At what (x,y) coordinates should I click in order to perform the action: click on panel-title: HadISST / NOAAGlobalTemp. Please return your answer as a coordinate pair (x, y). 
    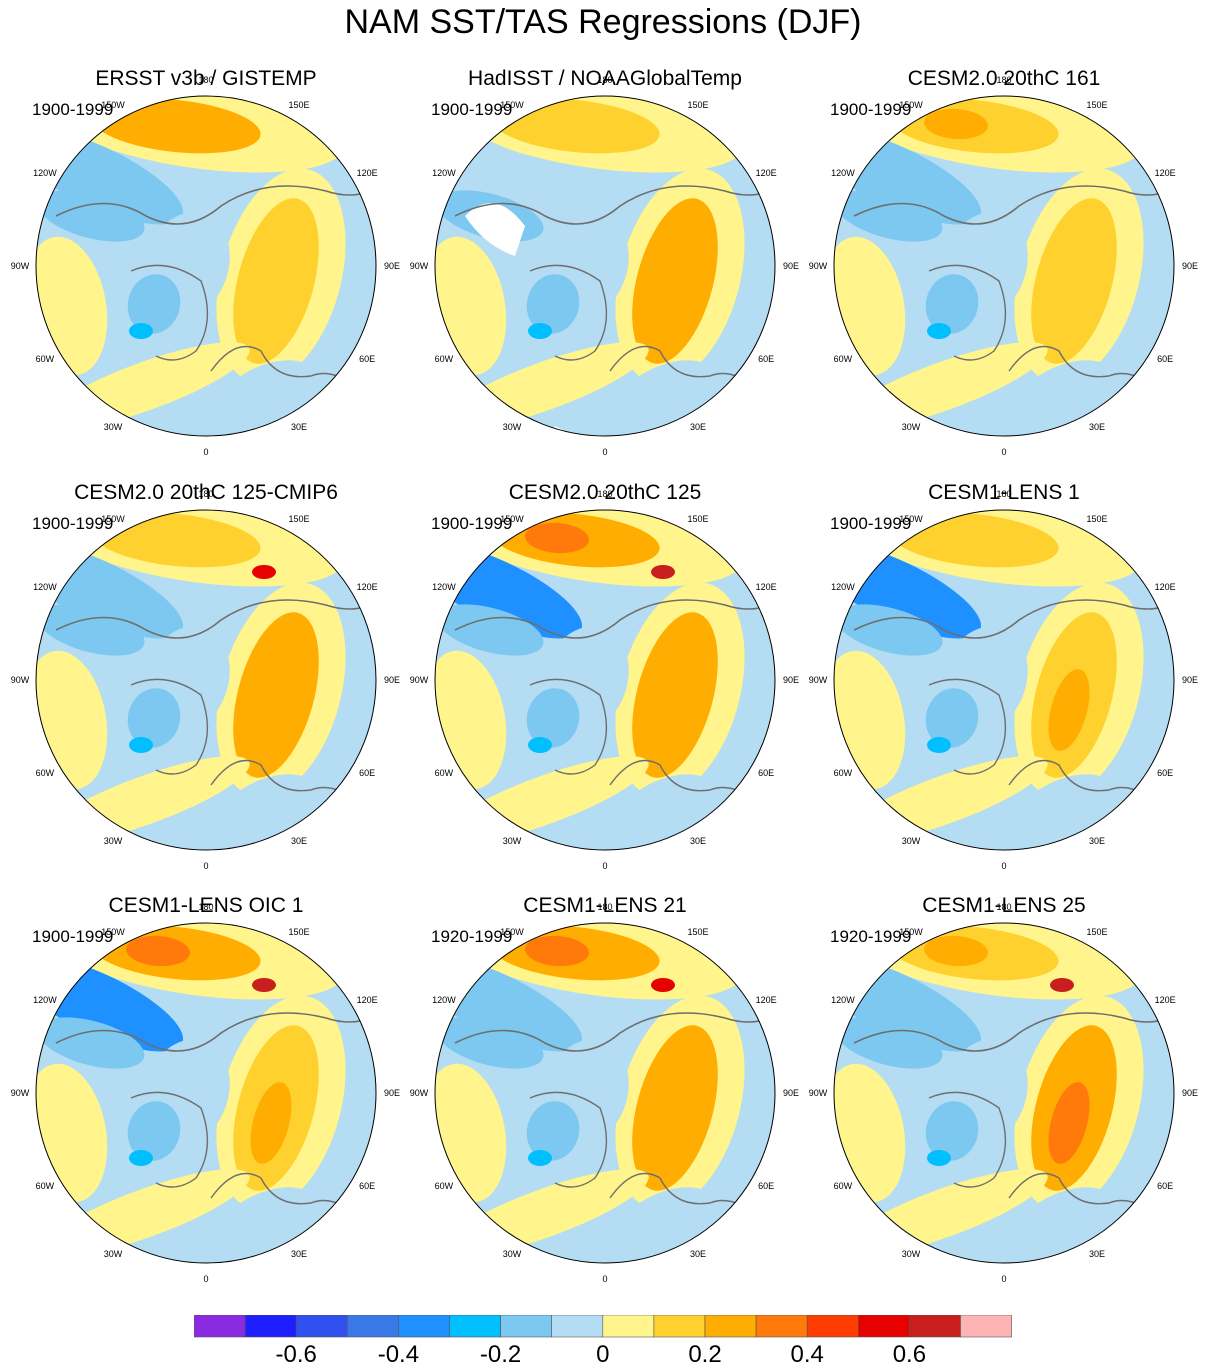
    Looking at the image, I should click on (605, 78).